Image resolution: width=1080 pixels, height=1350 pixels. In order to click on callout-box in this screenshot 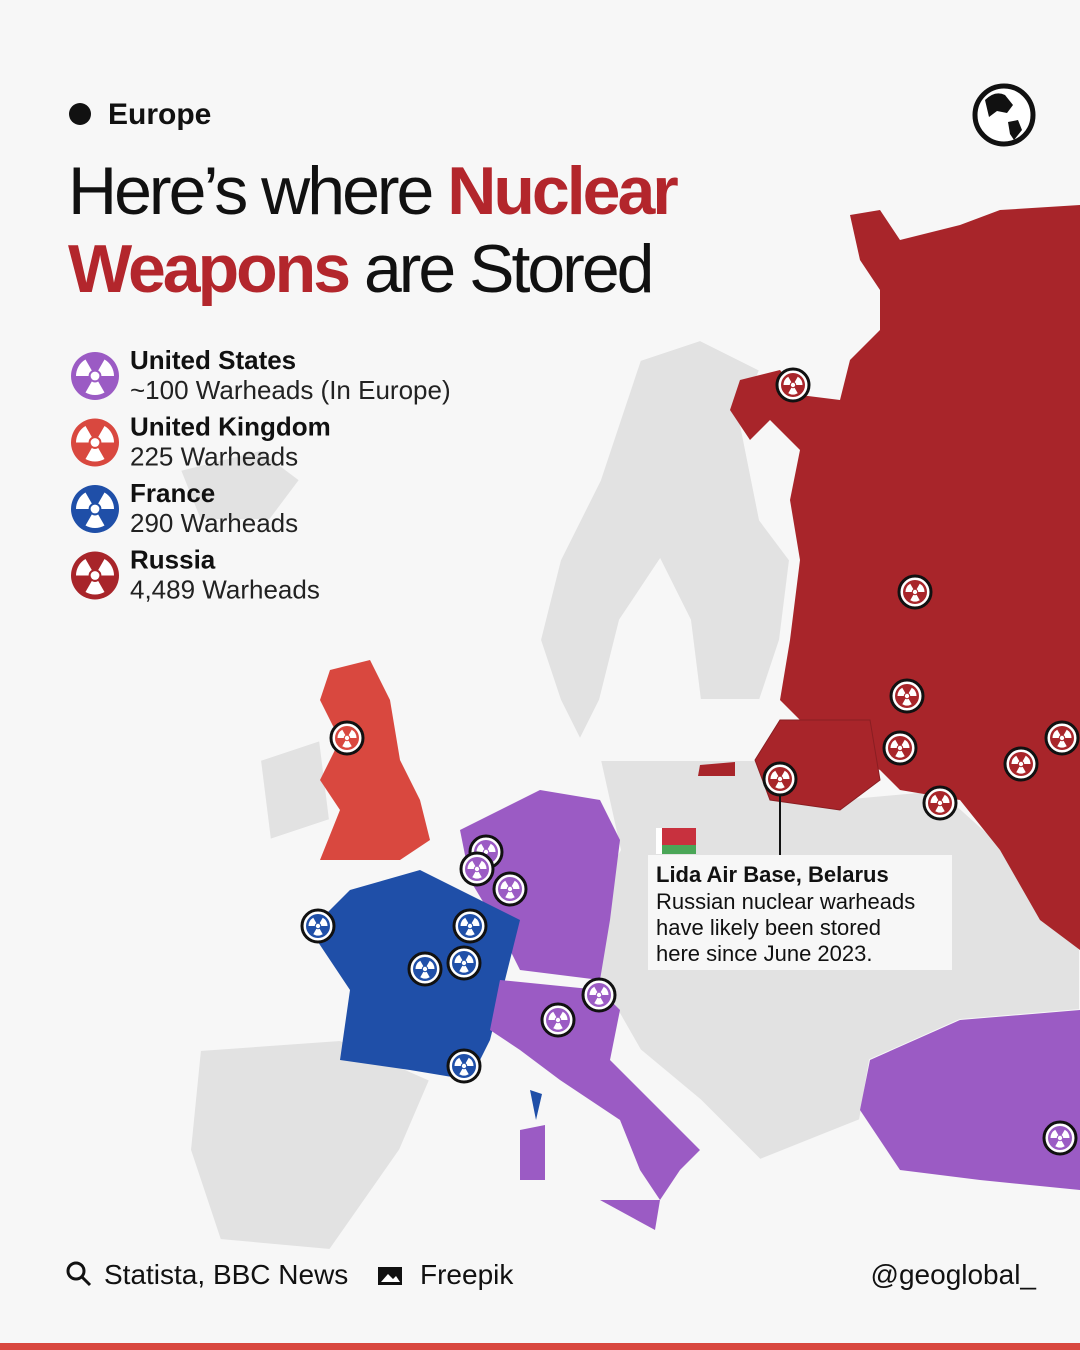, I will do `click(800, 912)`.